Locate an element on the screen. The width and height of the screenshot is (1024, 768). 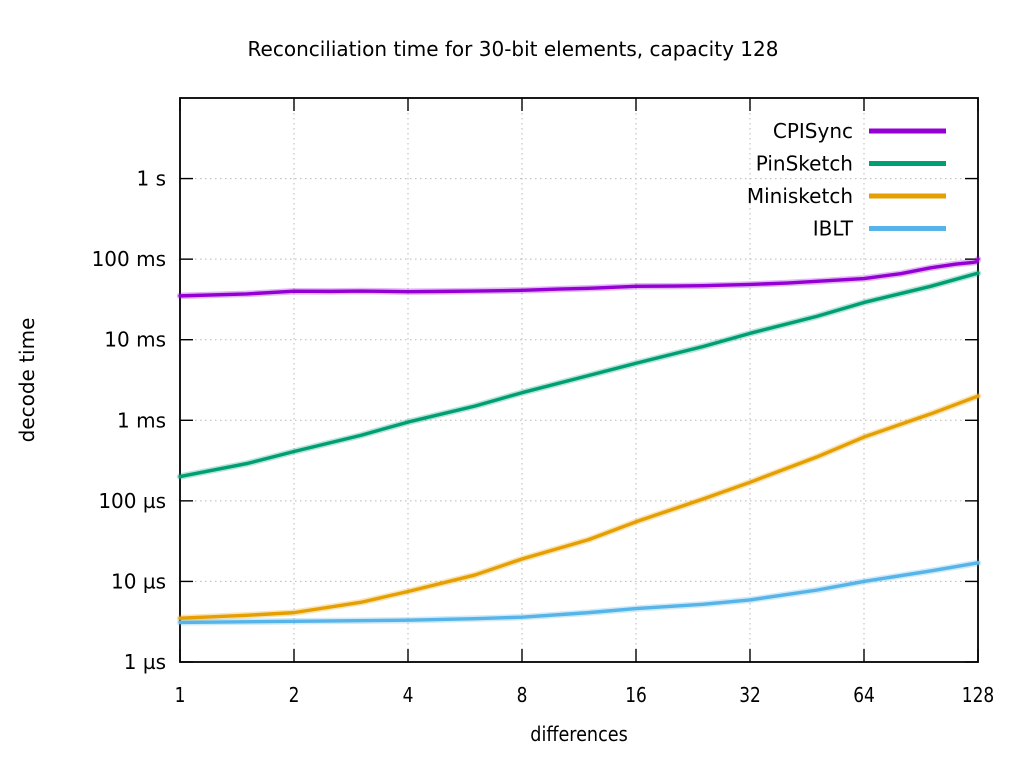
x-tick-label: 32 is located at coordinates (750, 696).